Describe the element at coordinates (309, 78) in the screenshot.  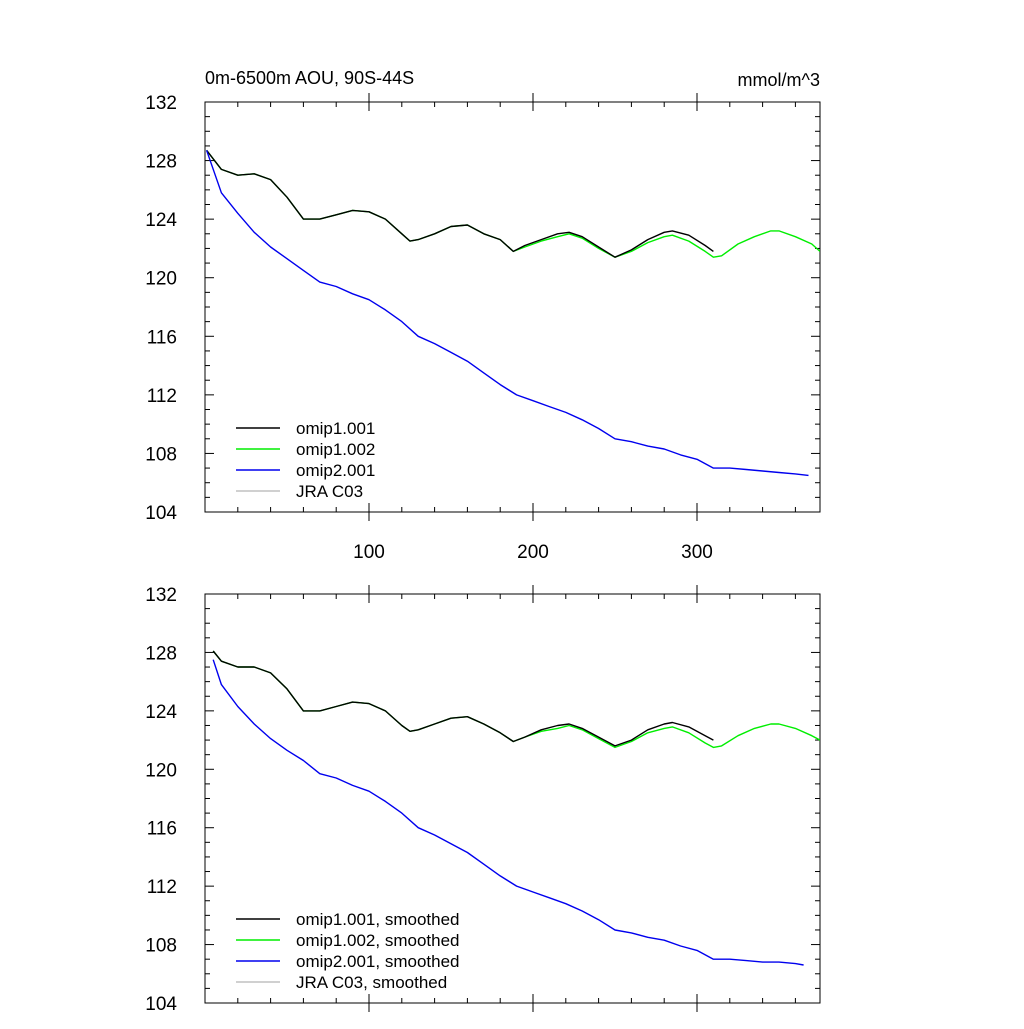
I see `chart-title: 0m-6500m AOU, 90S-44S` at that location.